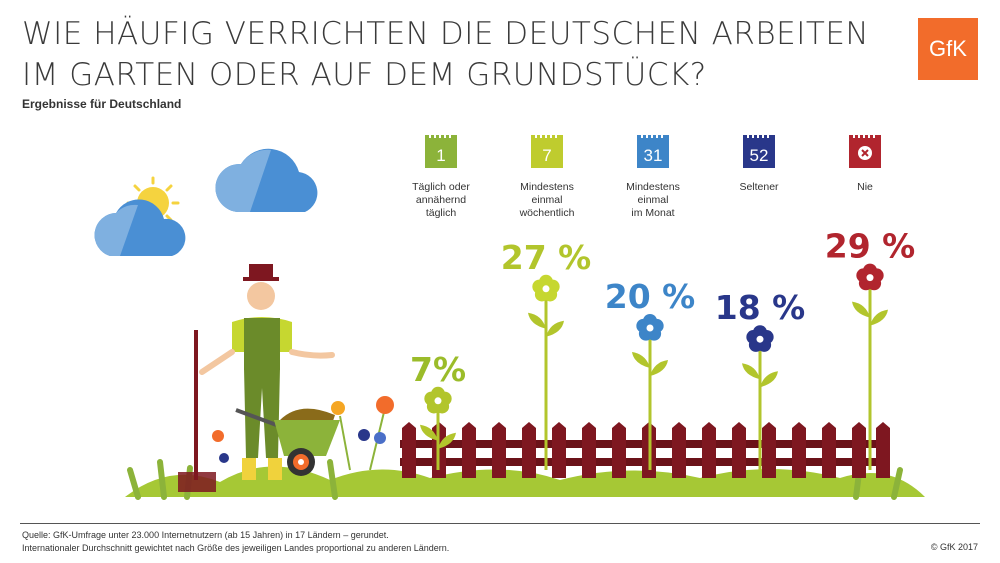 This screenshot has height=563, width=1000. What do you see at coordinates (865, 150) in the screenshot?
I see `calendar-icon` at bounding box center [865, 150].